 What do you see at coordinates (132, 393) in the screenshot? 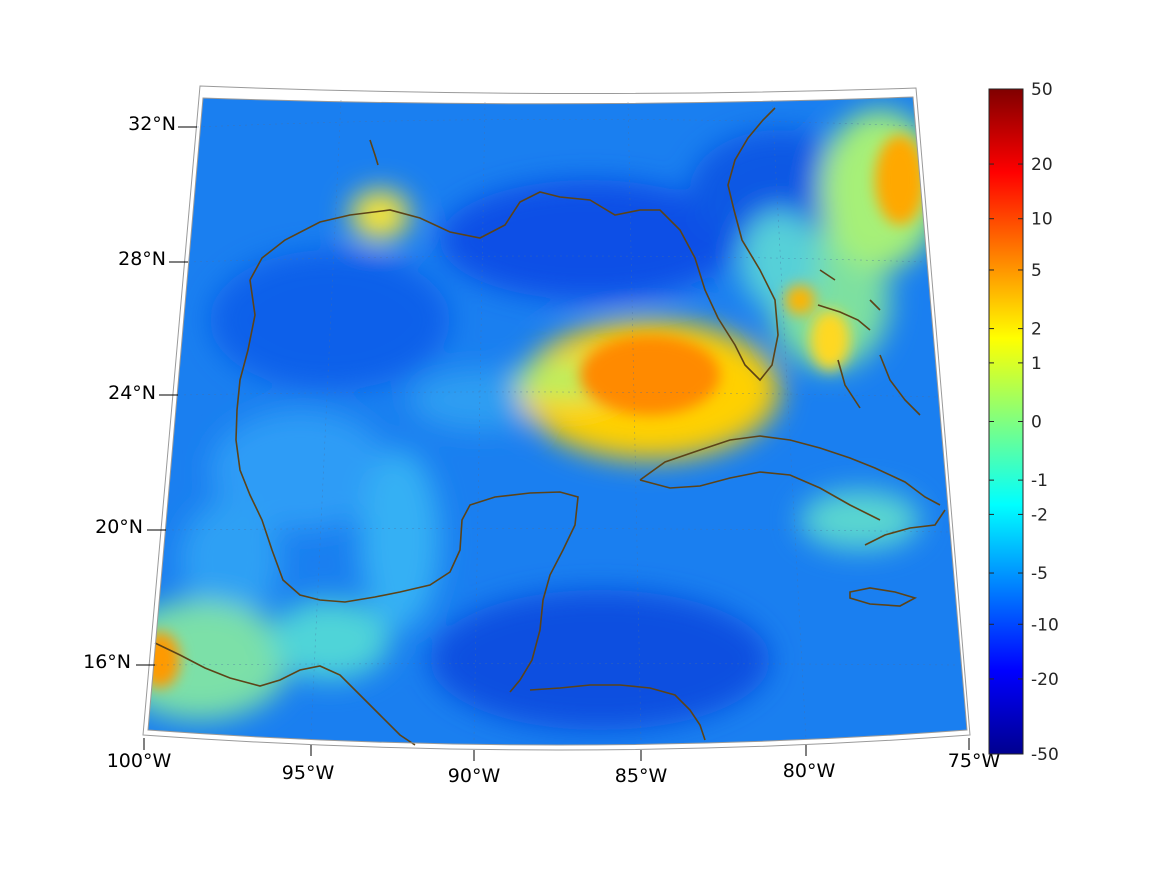
I see `lat-label: 24°N` at bounding box center [132, 393].